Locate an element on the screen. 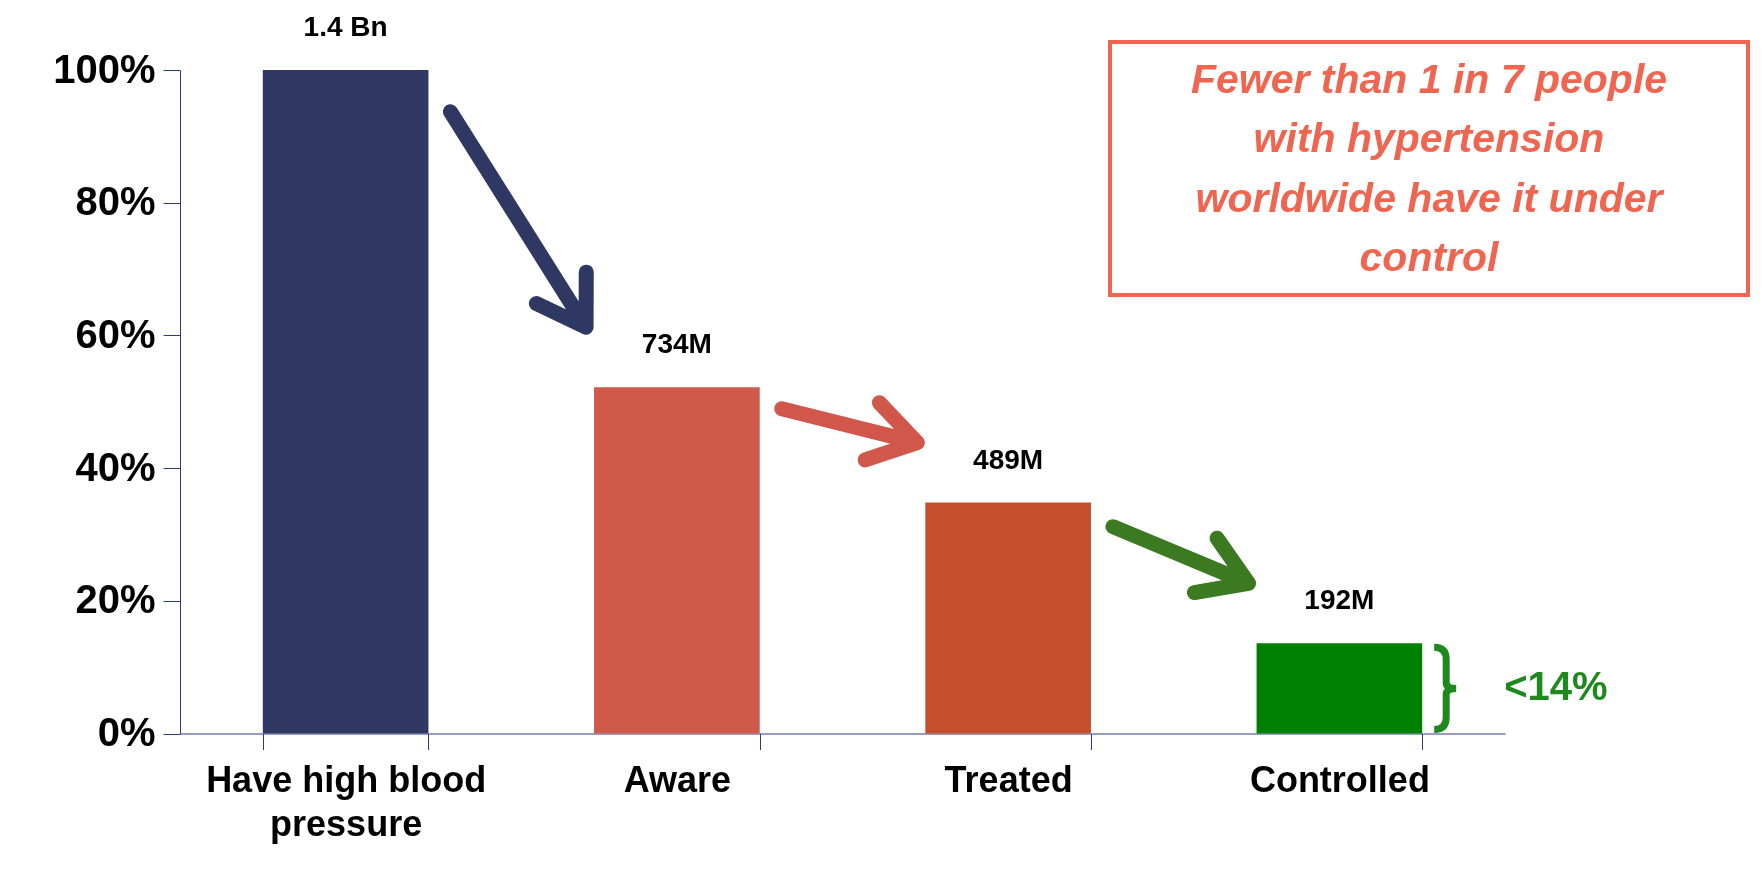 The height and width of the screenshot is (876, 1762). annotation: 489M is located at coordinates (1008, 459).